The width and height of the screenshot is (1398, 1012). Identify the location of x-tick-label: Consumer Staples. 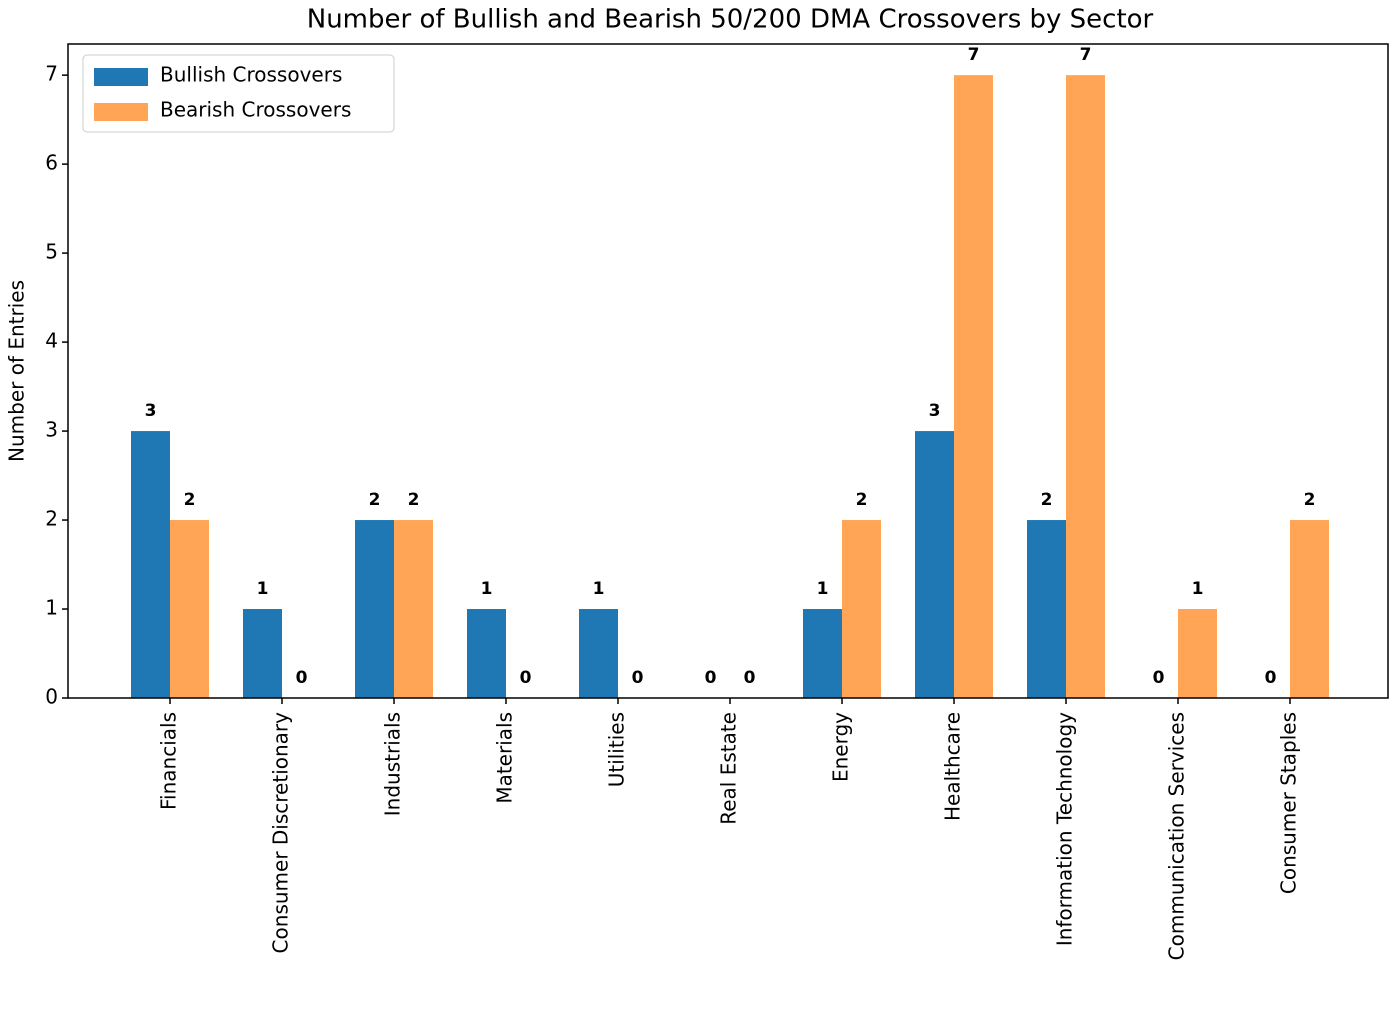
(1289, 803).